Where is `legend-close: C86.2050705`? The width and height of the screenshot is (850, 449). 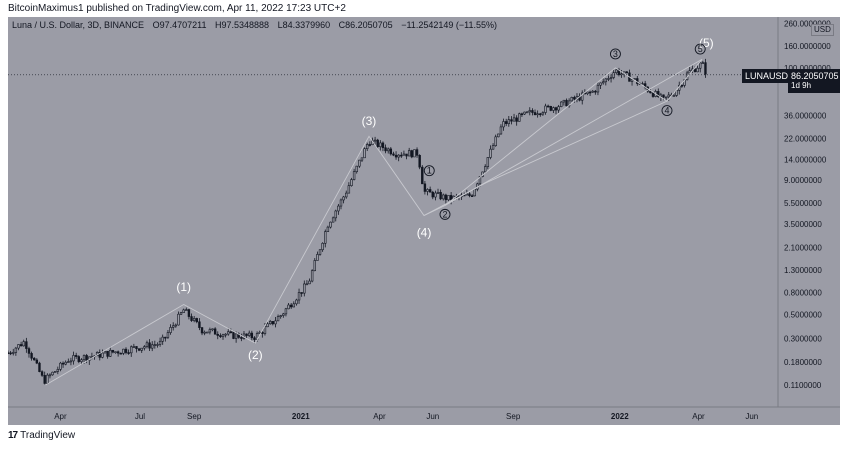 legend-close: C86.2050705 is located at coordinates (365, 25).